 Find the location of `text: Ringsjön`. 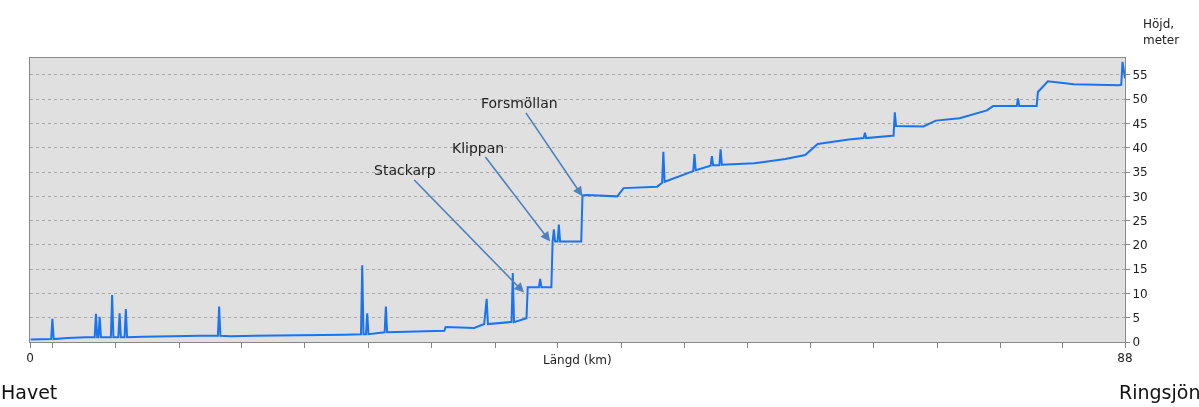

text: Ringsjön is located at coordinates (1159, 392).